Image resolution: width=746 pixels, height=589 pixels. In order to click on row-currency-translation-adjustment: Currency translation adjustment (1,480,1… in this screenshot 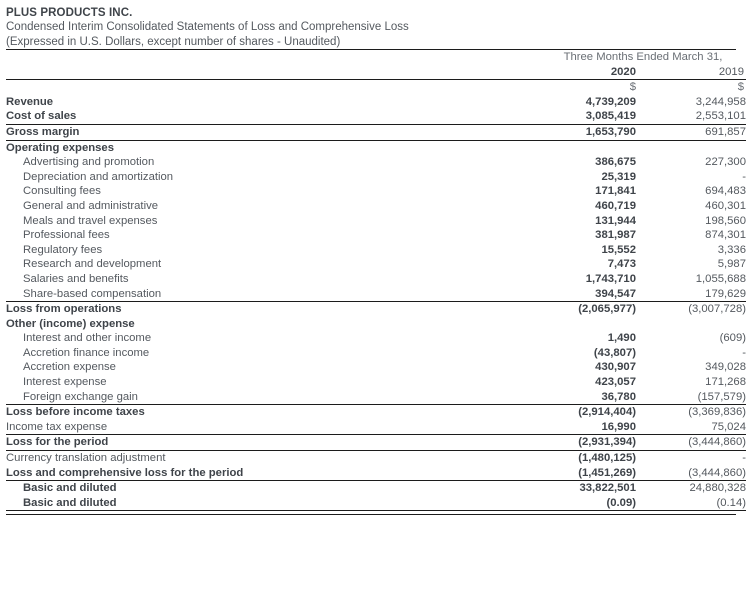, I will do `click(376, 458)`.